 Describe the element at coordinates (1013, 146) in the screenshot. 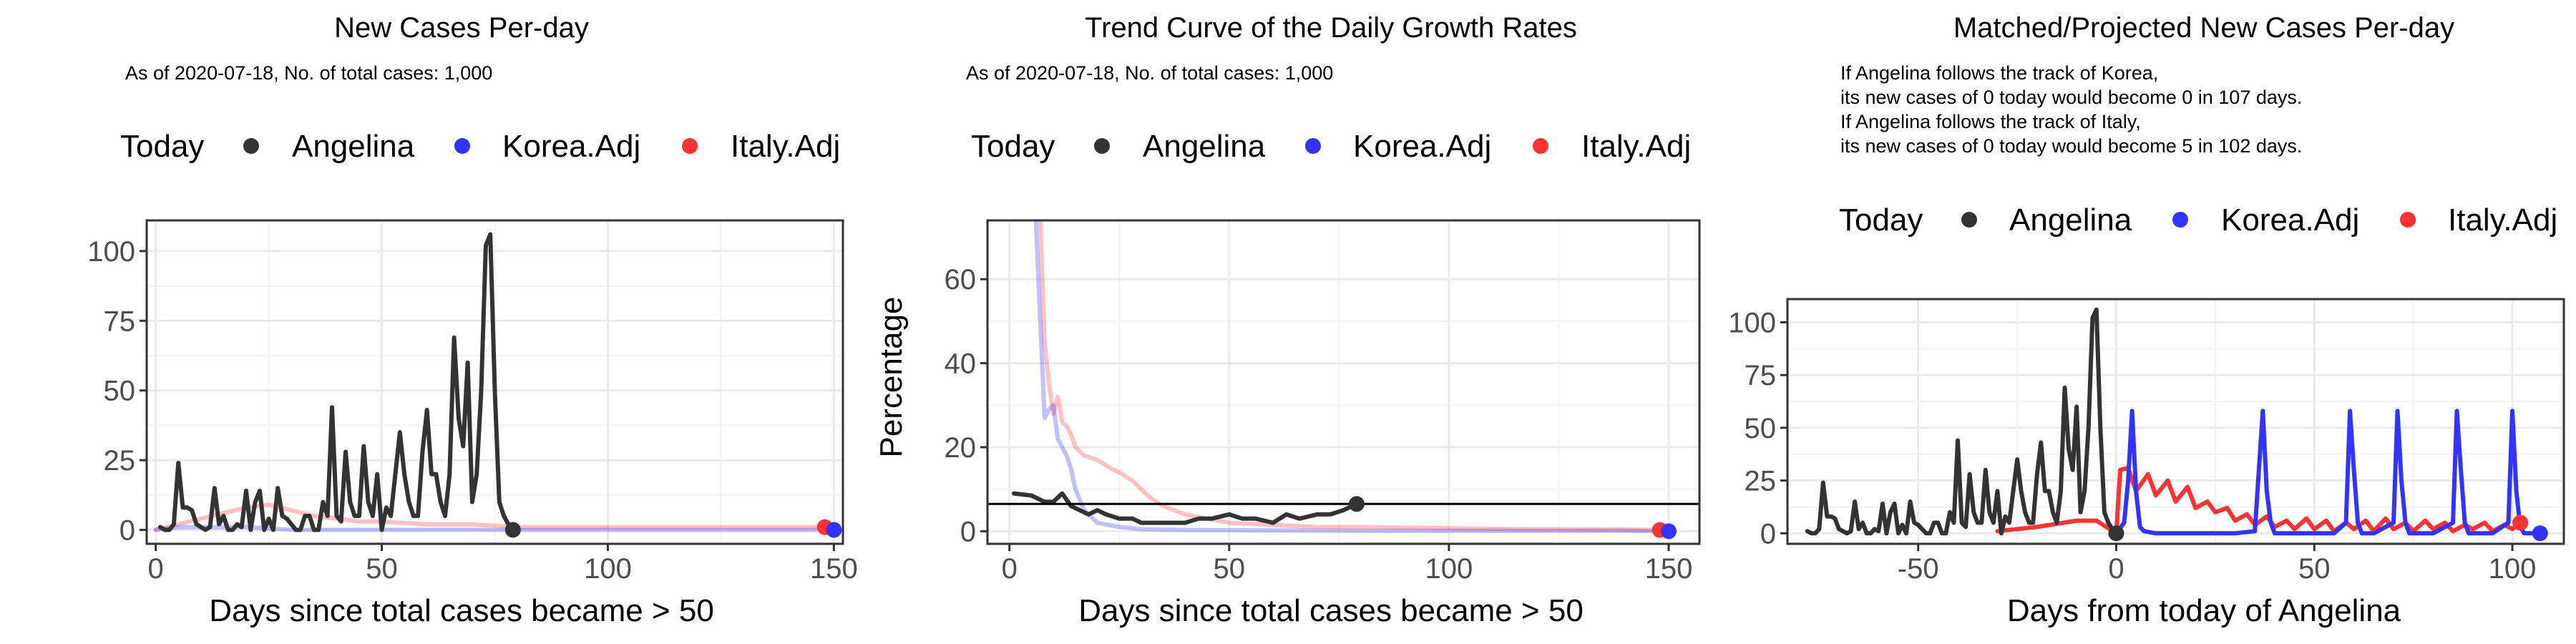

I see `panel2-legend-title: Today` at that location.